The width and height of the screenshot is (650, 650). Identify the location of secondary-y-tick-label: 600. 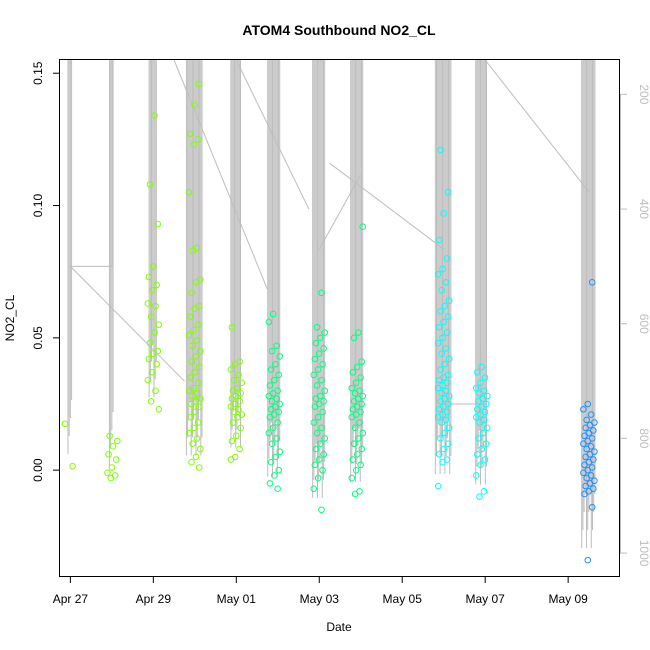
(643, 324).